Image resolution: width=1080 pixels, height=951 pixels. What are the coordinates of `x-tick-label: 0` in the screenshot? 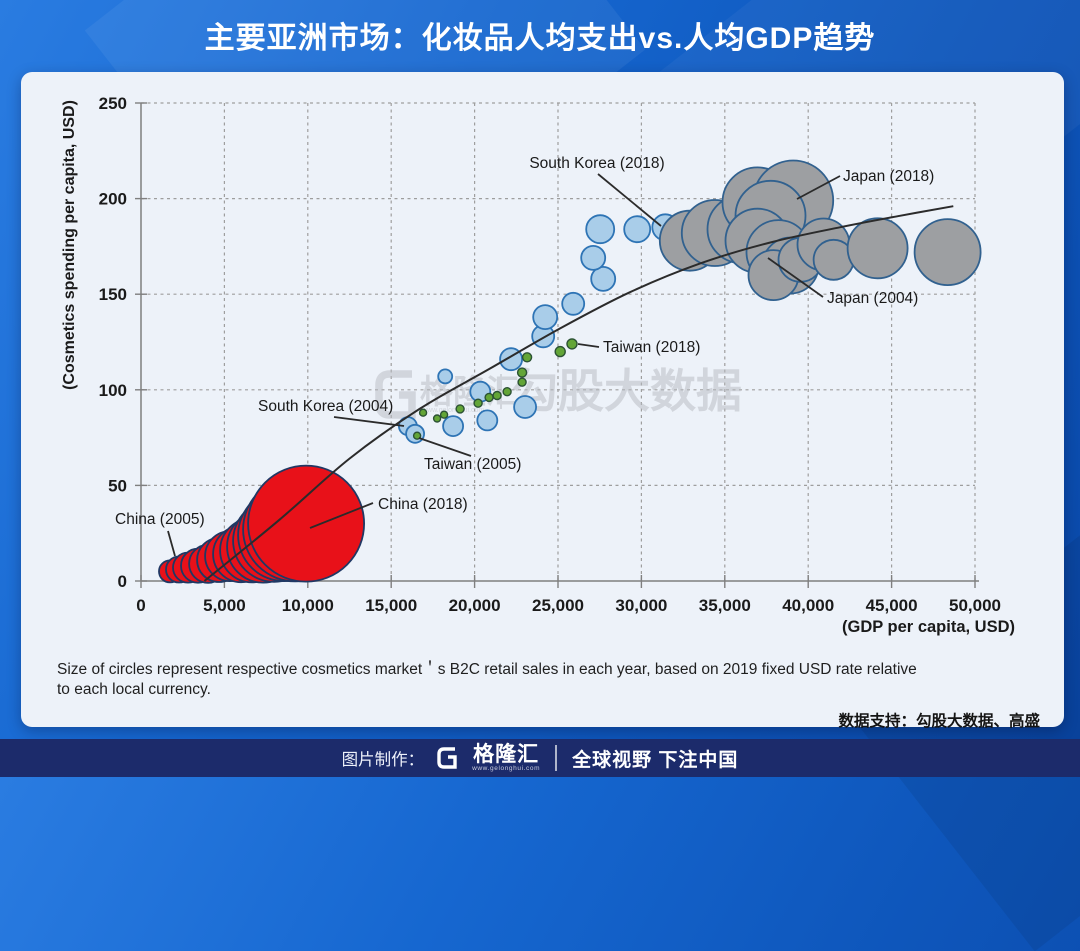 It's located at (140, 605).